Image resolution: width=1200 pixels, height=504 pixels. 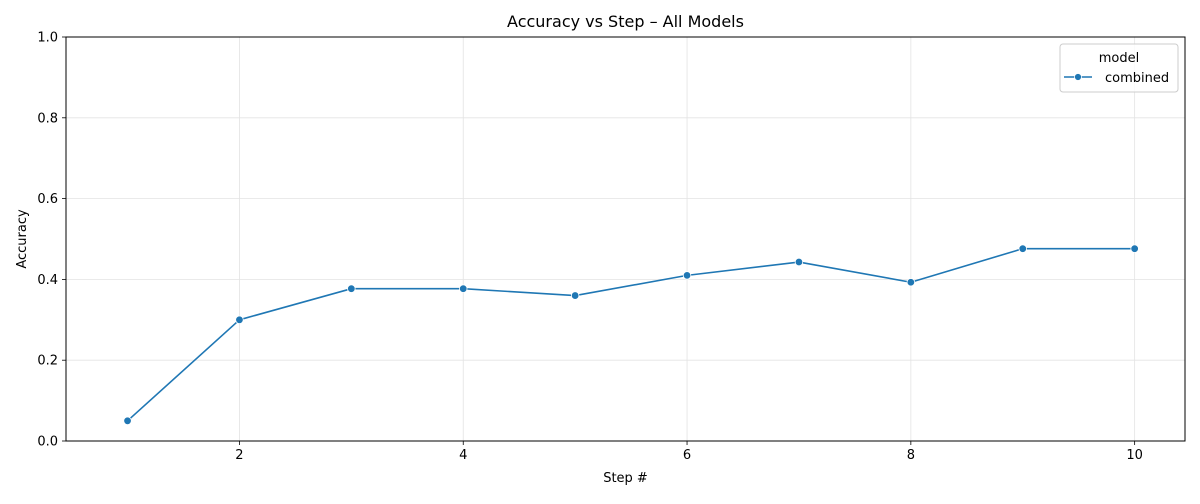 I want to click on x-tick-label: 2, so click(x=239, y=455).